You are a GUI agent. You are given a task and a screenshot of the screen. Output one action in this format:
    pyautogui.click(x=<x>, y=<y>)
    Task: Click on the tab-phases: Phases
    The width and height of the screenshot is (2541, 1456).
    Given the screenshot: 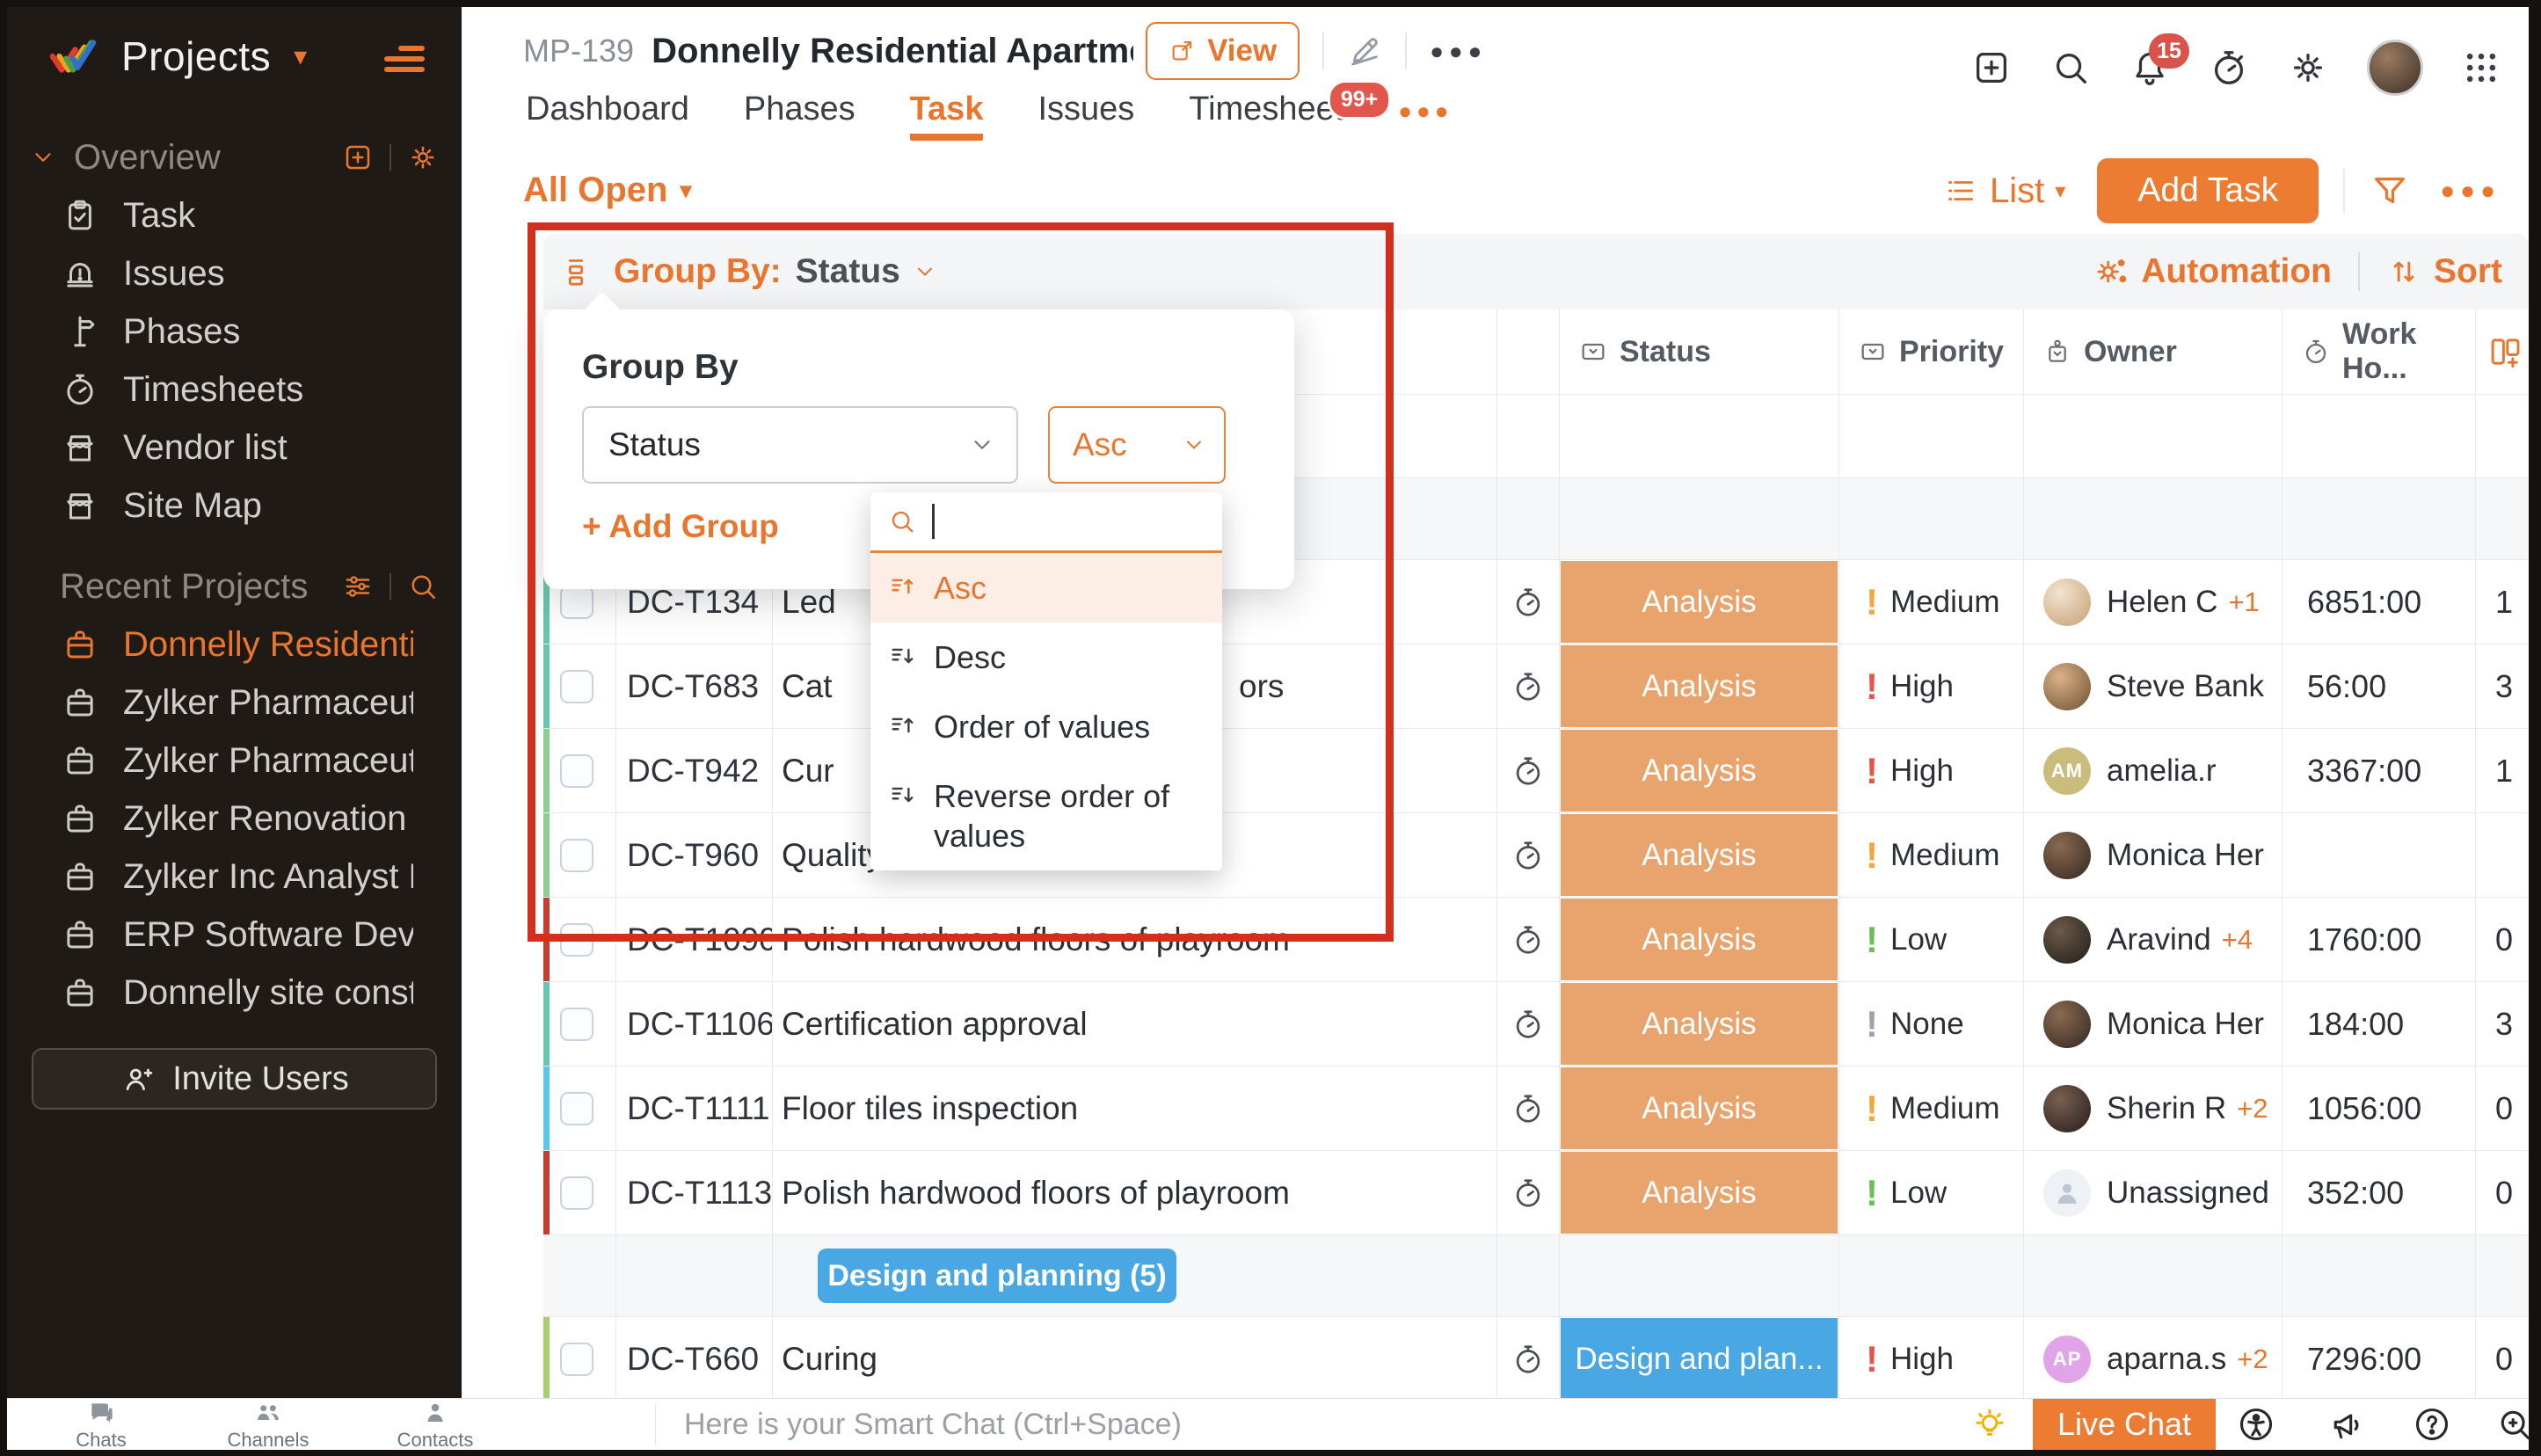 What is the action you would take?
    pyautogui.click(x=799, y=109)
    